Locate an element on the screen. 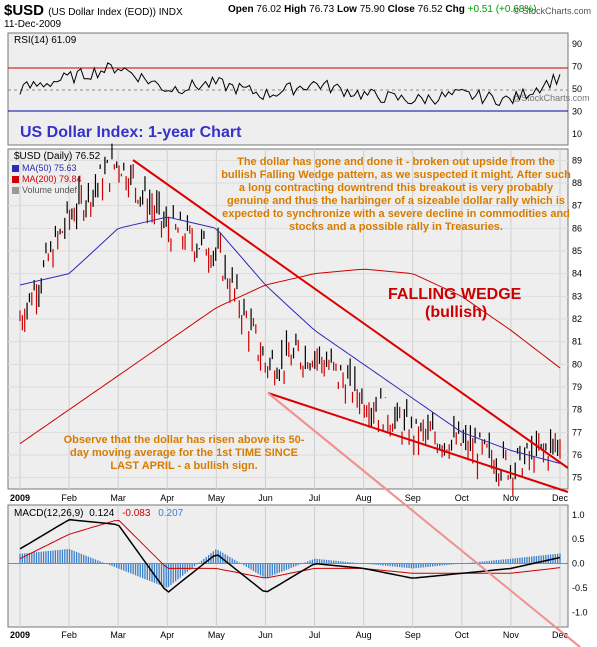 The height and width of the screenshot is (647, 597). price-tick-label: 75 is located at coordinates (577, 478).